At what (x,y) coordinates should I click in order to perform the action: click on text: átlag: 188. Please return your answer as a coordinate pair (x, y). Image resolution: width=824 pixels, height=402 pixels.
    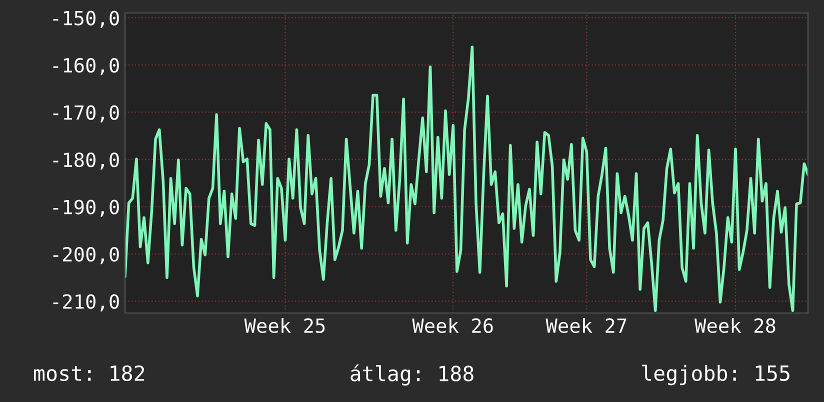
    Looking at the image, I should click on (412, 375).